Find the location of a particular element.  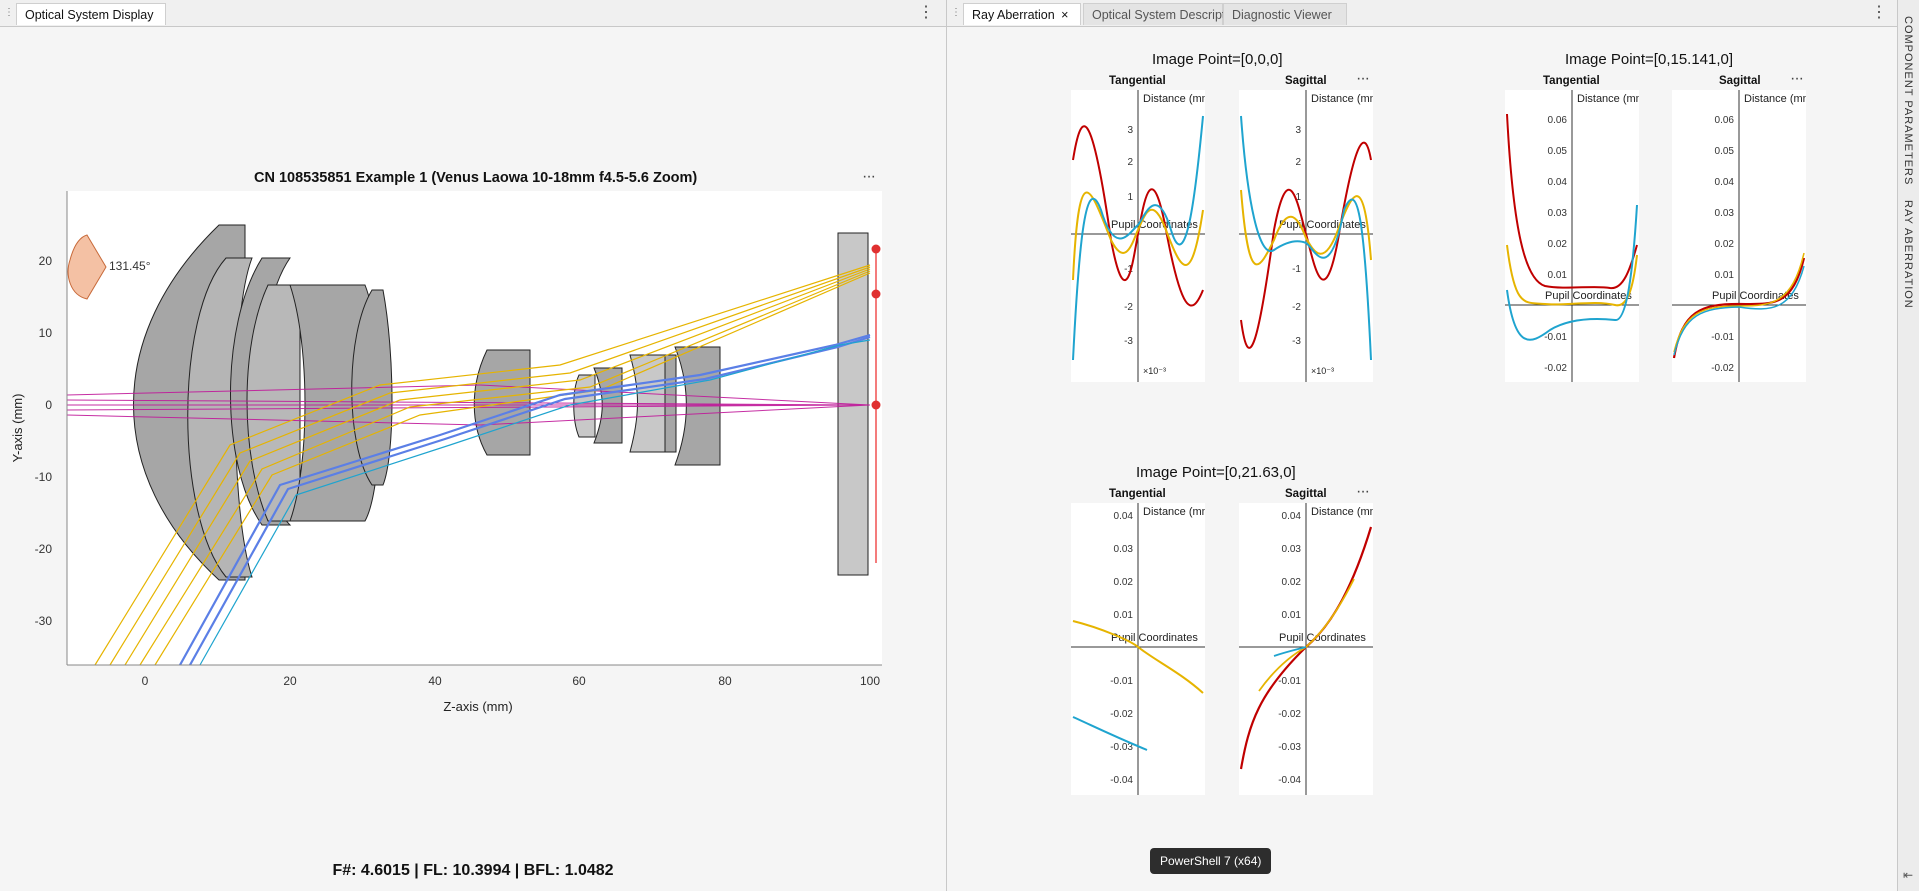

svg-text: 0.05 is located at coordinates (1725, 151).